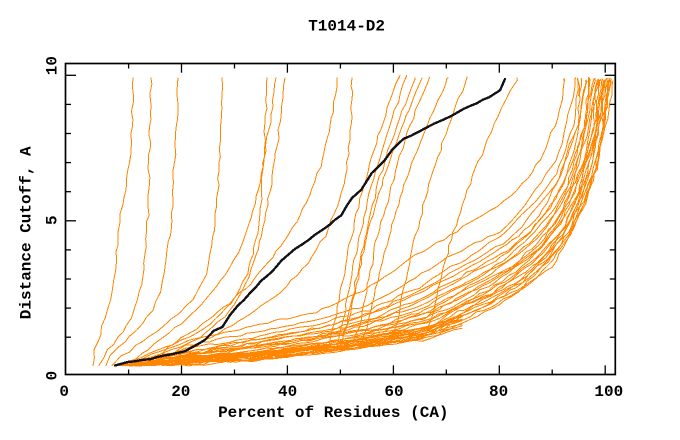 The height and width of the screenshot is (440, 680). What do you see at coordinates (346, 27) in the screenshot?
I see `svg-text: T1014-D2` at bounding box center [346, 27].